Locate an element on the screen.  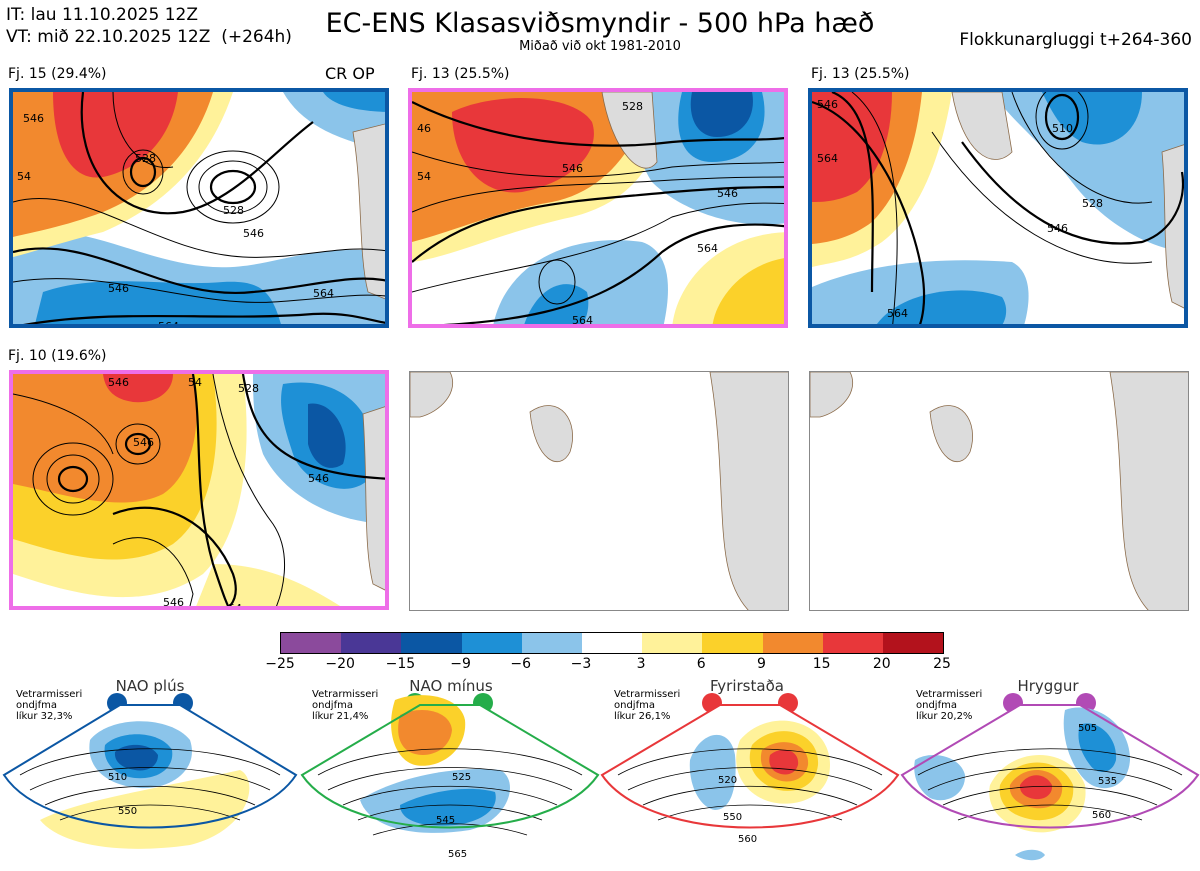
contour-label: 535 is located at coordinates (1107, 781).